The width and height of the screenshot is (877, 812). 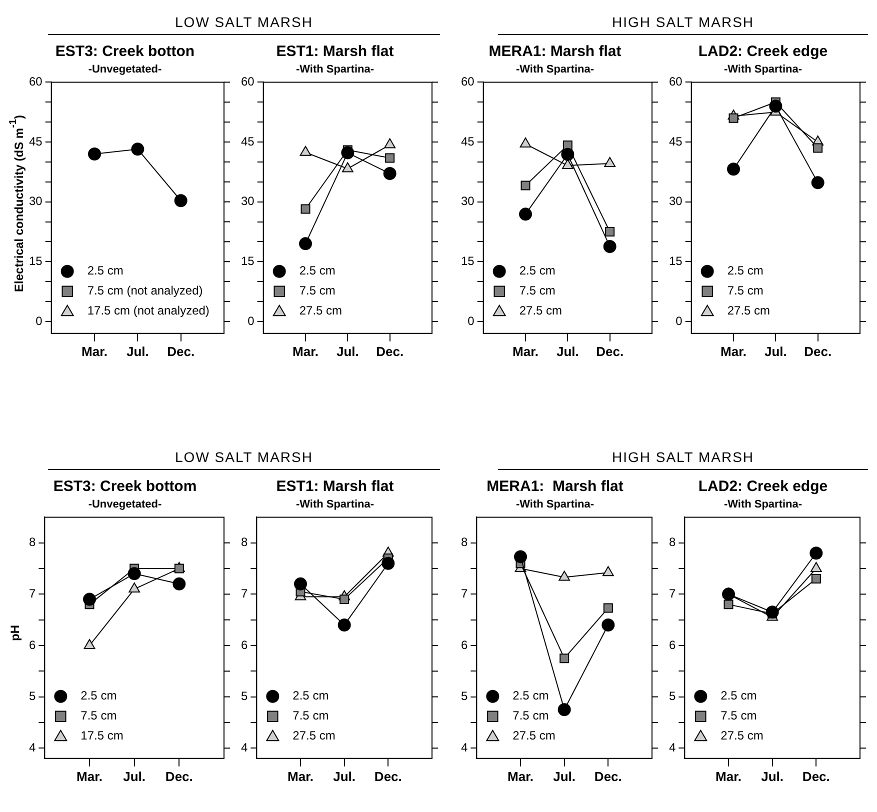 I want to click on legend-label: 17.5 cm, so click(x=102, y=735).